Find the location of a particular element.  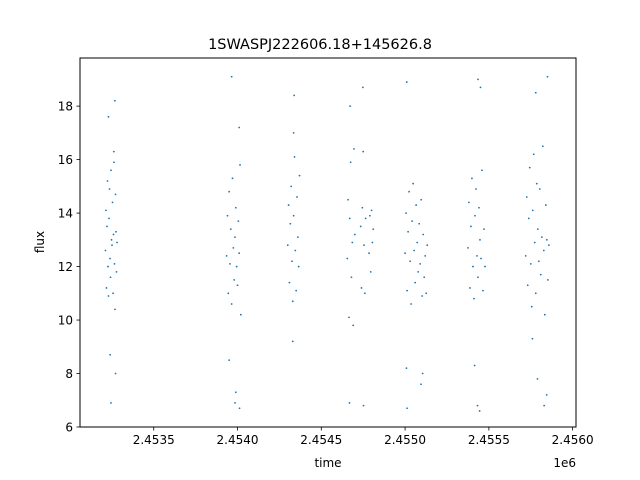

x-axis-label: time is located at coordinates (327, 463).